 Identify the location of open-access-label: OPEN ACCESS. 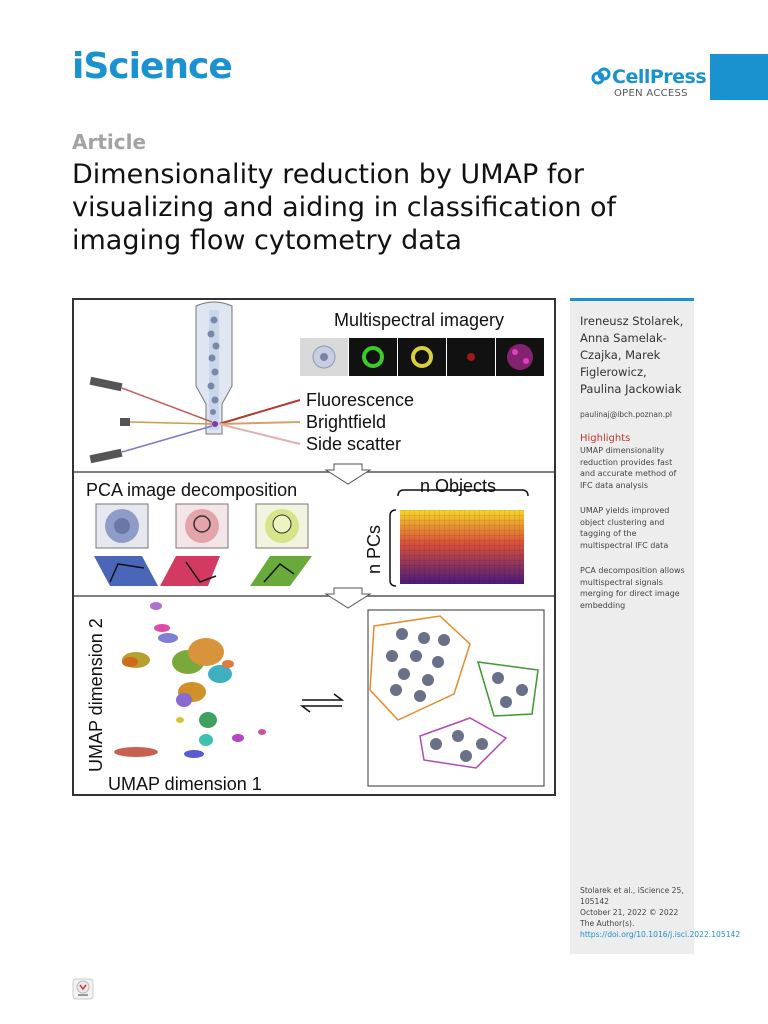
(651, 93).